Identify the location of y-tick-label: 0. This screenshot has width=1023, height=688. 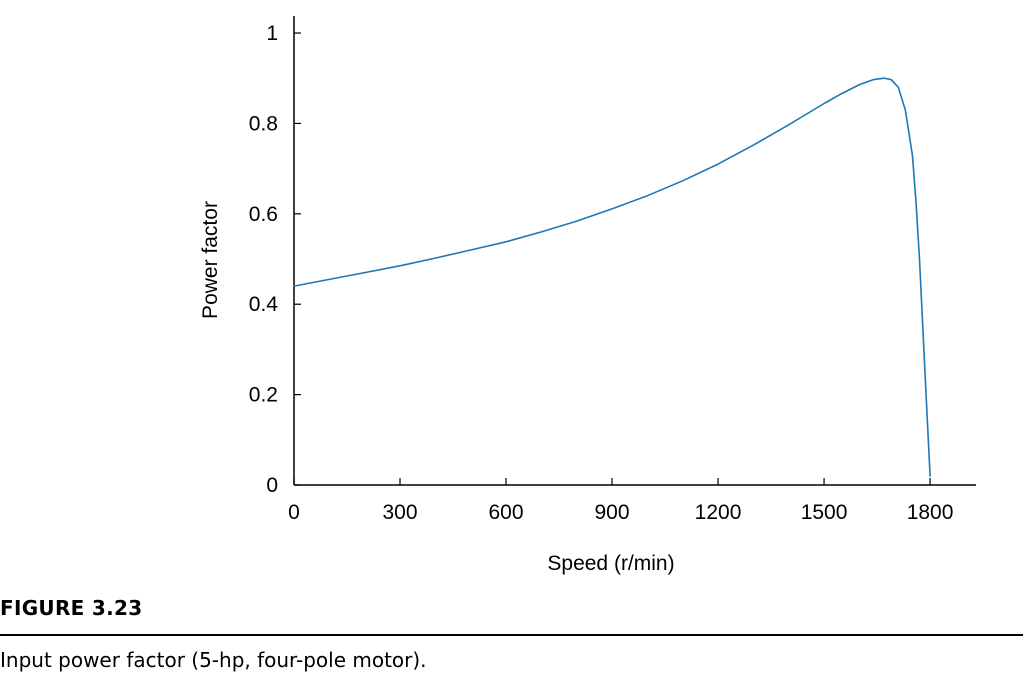
(272, 485).